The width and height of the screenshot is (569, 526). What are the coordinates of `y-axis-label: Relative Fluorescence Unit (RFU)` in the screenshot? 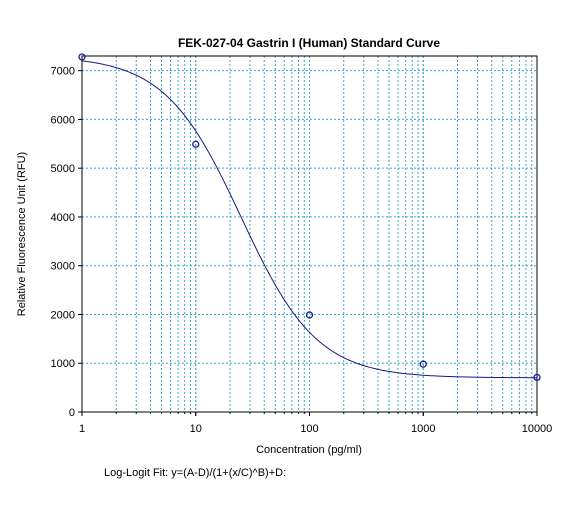 It's located at (22, 234).